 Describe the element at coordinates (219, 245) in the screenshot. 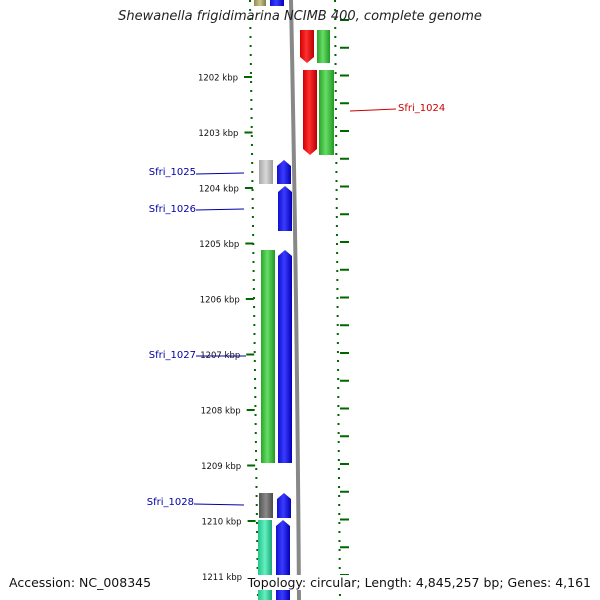

I see `ruler-tick-label: 1205 kbp` at that location.